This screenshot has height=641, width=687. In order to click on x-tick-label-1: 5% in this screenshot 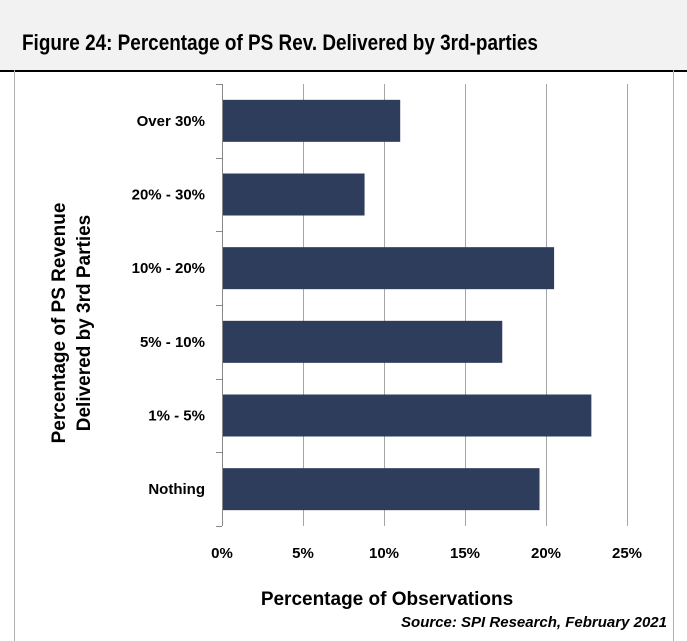, I will do `click(303, 553)`.